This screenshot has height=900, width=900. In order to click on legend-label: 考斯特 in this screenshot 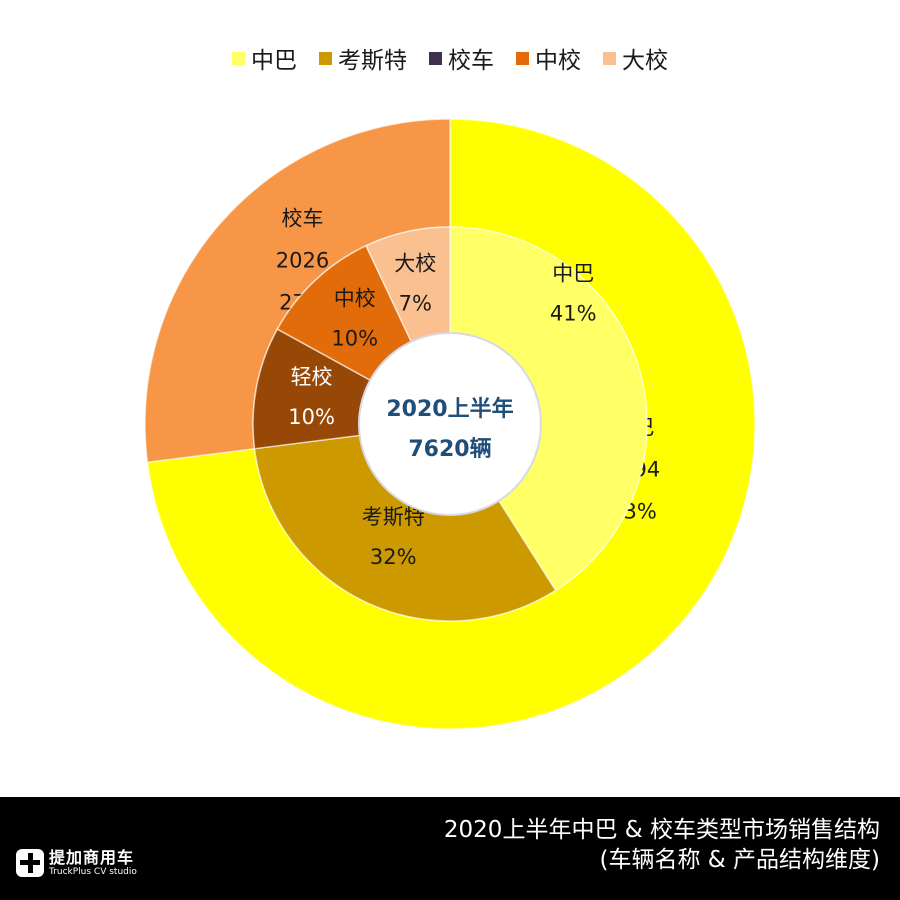, I will do `click(372, 61)`.